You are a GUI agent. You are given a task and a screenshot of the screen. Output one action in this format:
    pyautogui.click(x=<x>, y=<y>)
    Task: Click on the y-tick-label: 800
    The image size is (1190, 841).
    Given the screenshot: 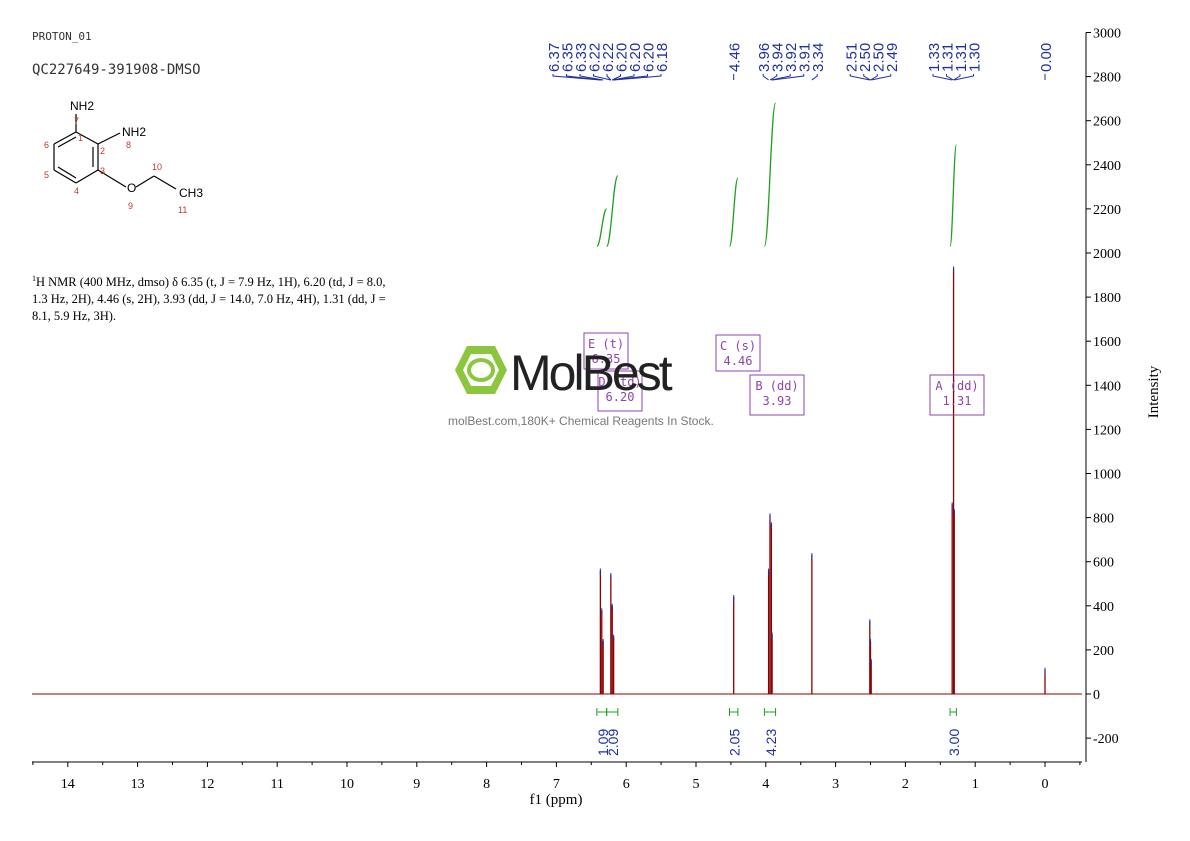 What is the action you would take?
    pyautogui.click(x=1103, y=519)
    